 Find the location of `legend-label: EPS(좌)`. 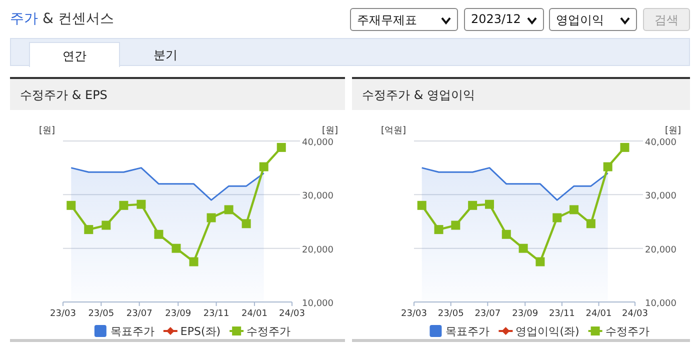

legend-label: EPS(좌) is located at coordinates (200, 331).